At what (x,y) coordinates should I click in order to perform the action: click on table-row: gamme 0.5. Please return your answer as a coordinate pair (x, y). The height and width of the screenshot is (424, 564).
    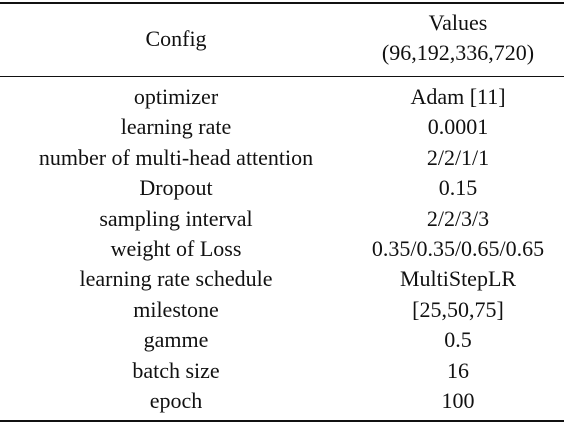
    Looking at the image, I should click on (282, 340).